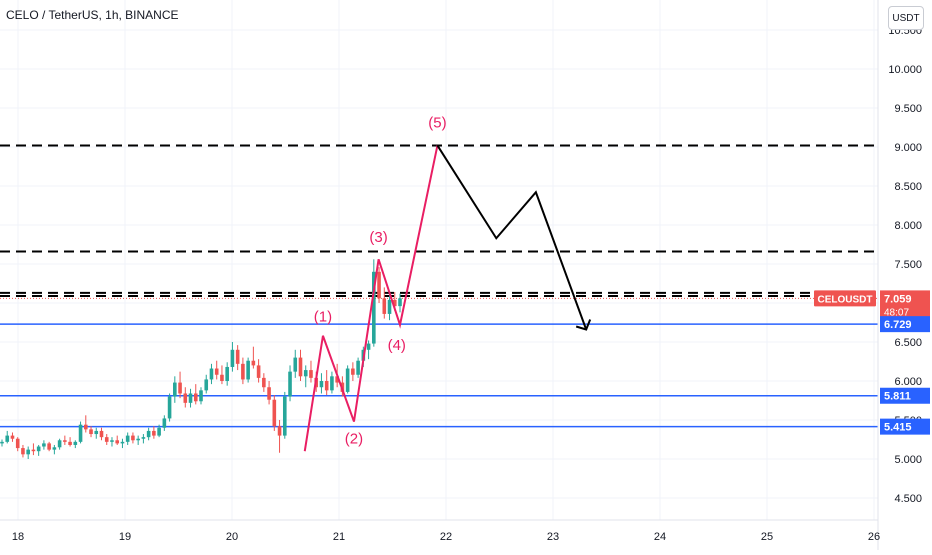 The height and width of the screenshot is (555, 932). What do you see at coordinates (908, 187) in the screenshot?
I see `price-axis-label: 8.500` at bounding box center [908, 187].